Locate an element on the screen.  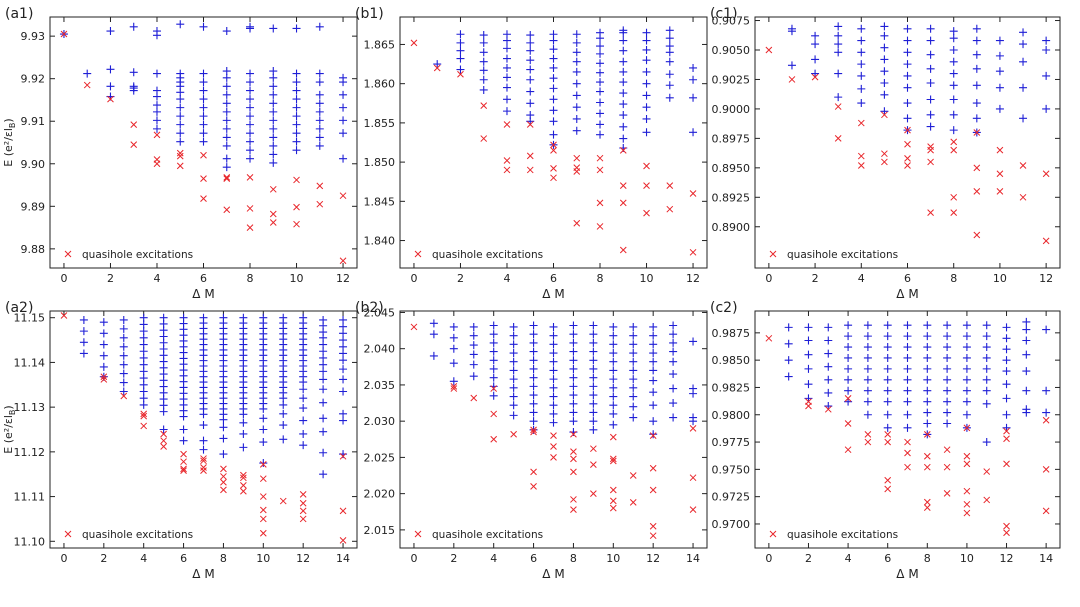
y-tick-label: 0.9075 is located at coordinates (731, 21).